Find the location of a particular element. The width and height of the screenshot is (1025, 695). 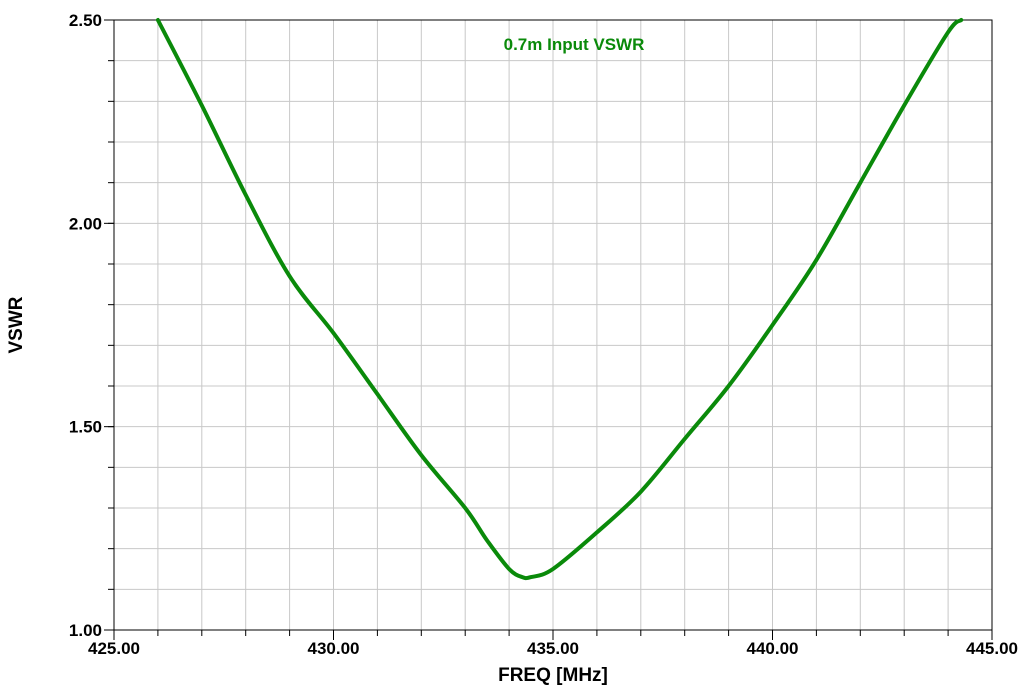

y-tick-label: 2.00 is located at coordinates (85, 223).